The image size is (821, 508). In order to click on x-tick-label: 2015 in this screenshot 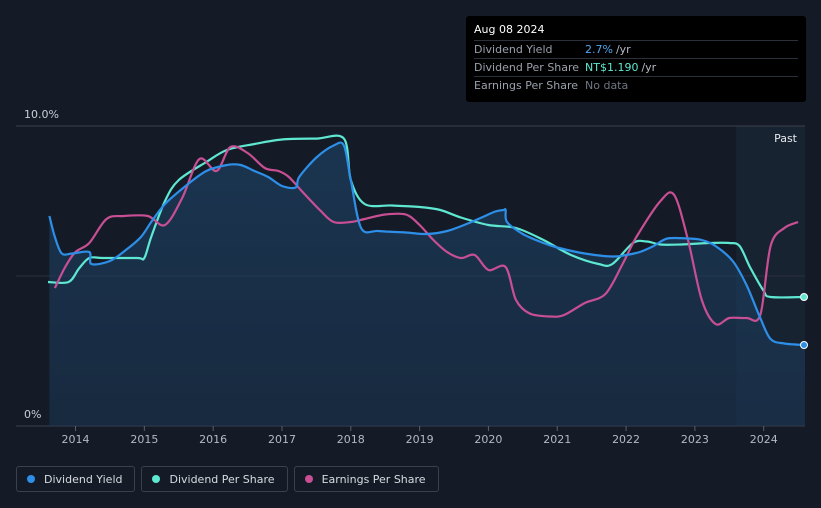, I will do `click(144, 439)`.